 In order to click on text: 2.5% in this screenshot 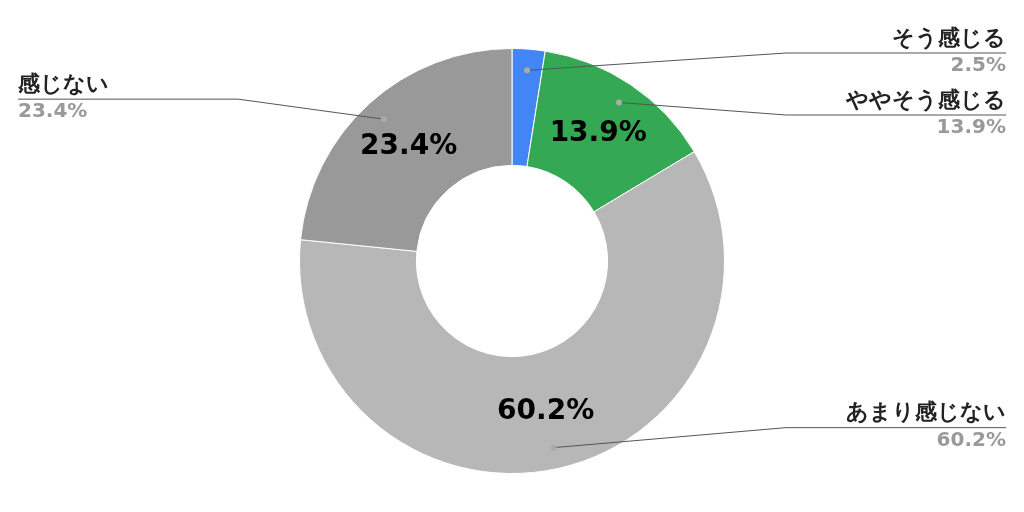, I will do `click(978, 64)`.